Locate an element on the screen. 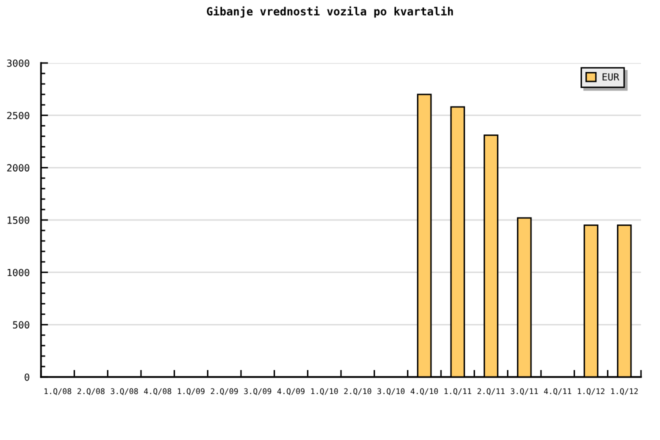 Image resolution: width=660 pixels, height=440 pixels. y-tick-label: 1500 is located at coordinates (19, 220).